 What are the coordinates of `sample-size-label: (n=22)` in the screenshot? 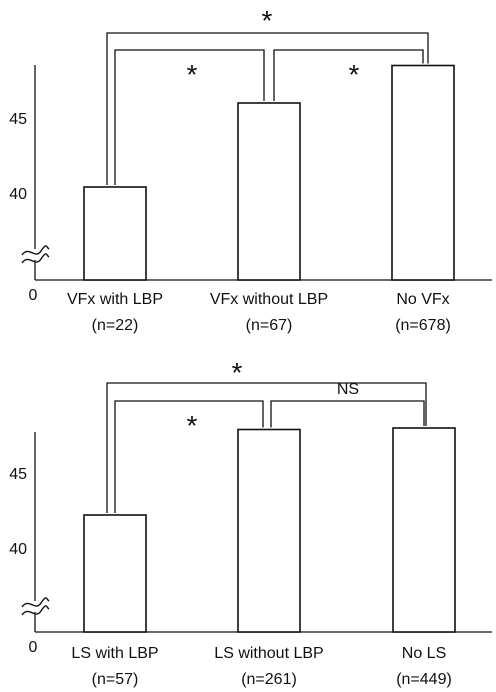 It's located at (115, 325).